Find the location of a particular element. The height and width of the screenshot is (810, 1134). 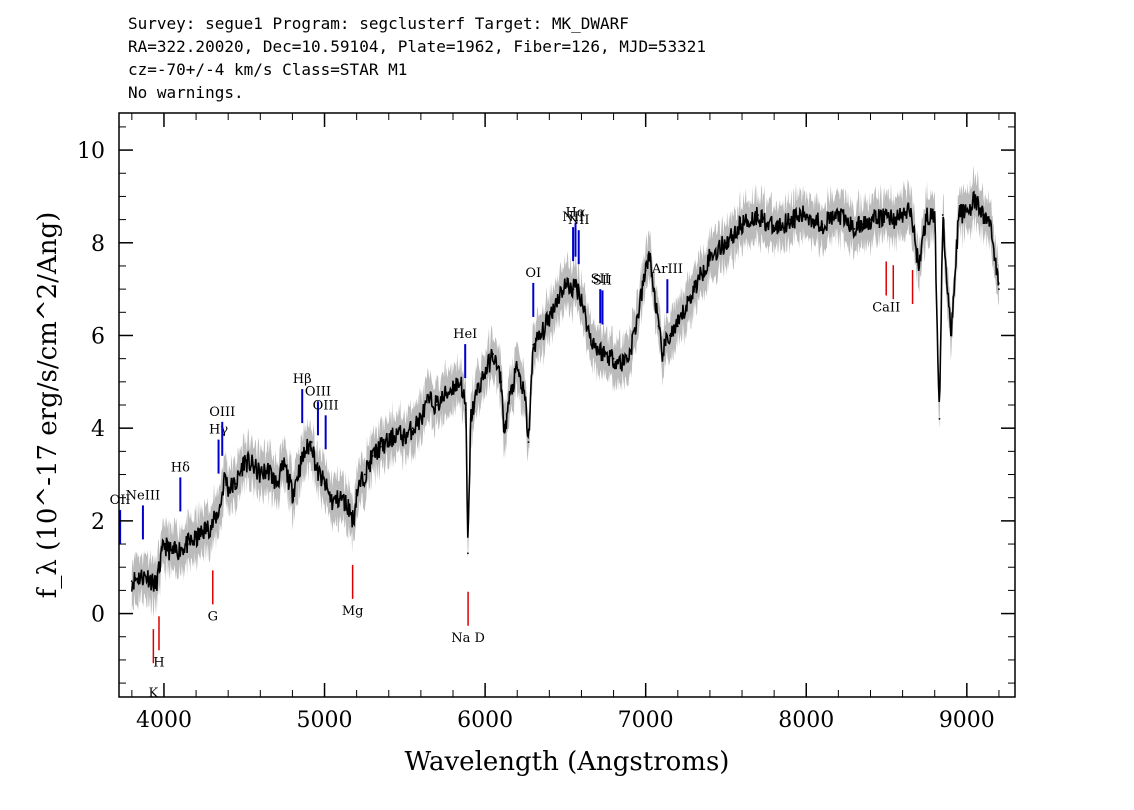

absorption-label: G is located at coordinates (213, 616).